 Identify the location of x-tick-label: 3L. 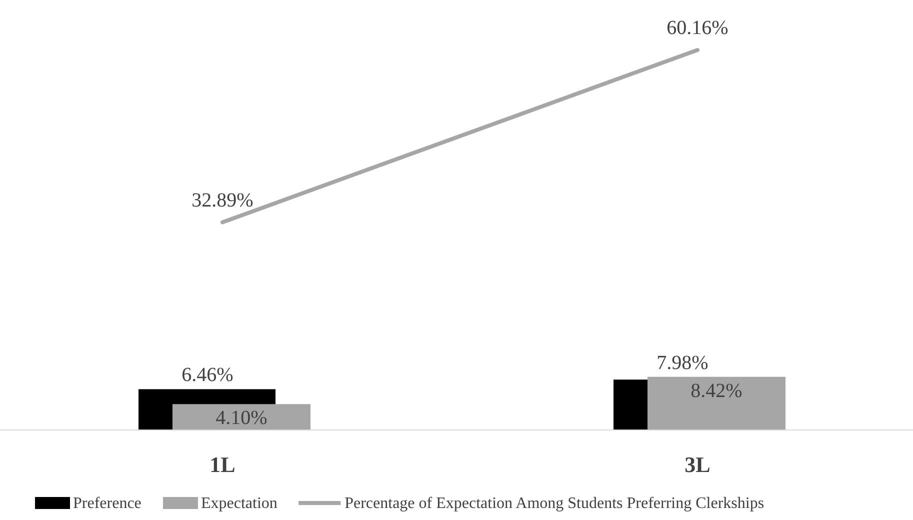
(697, 464).